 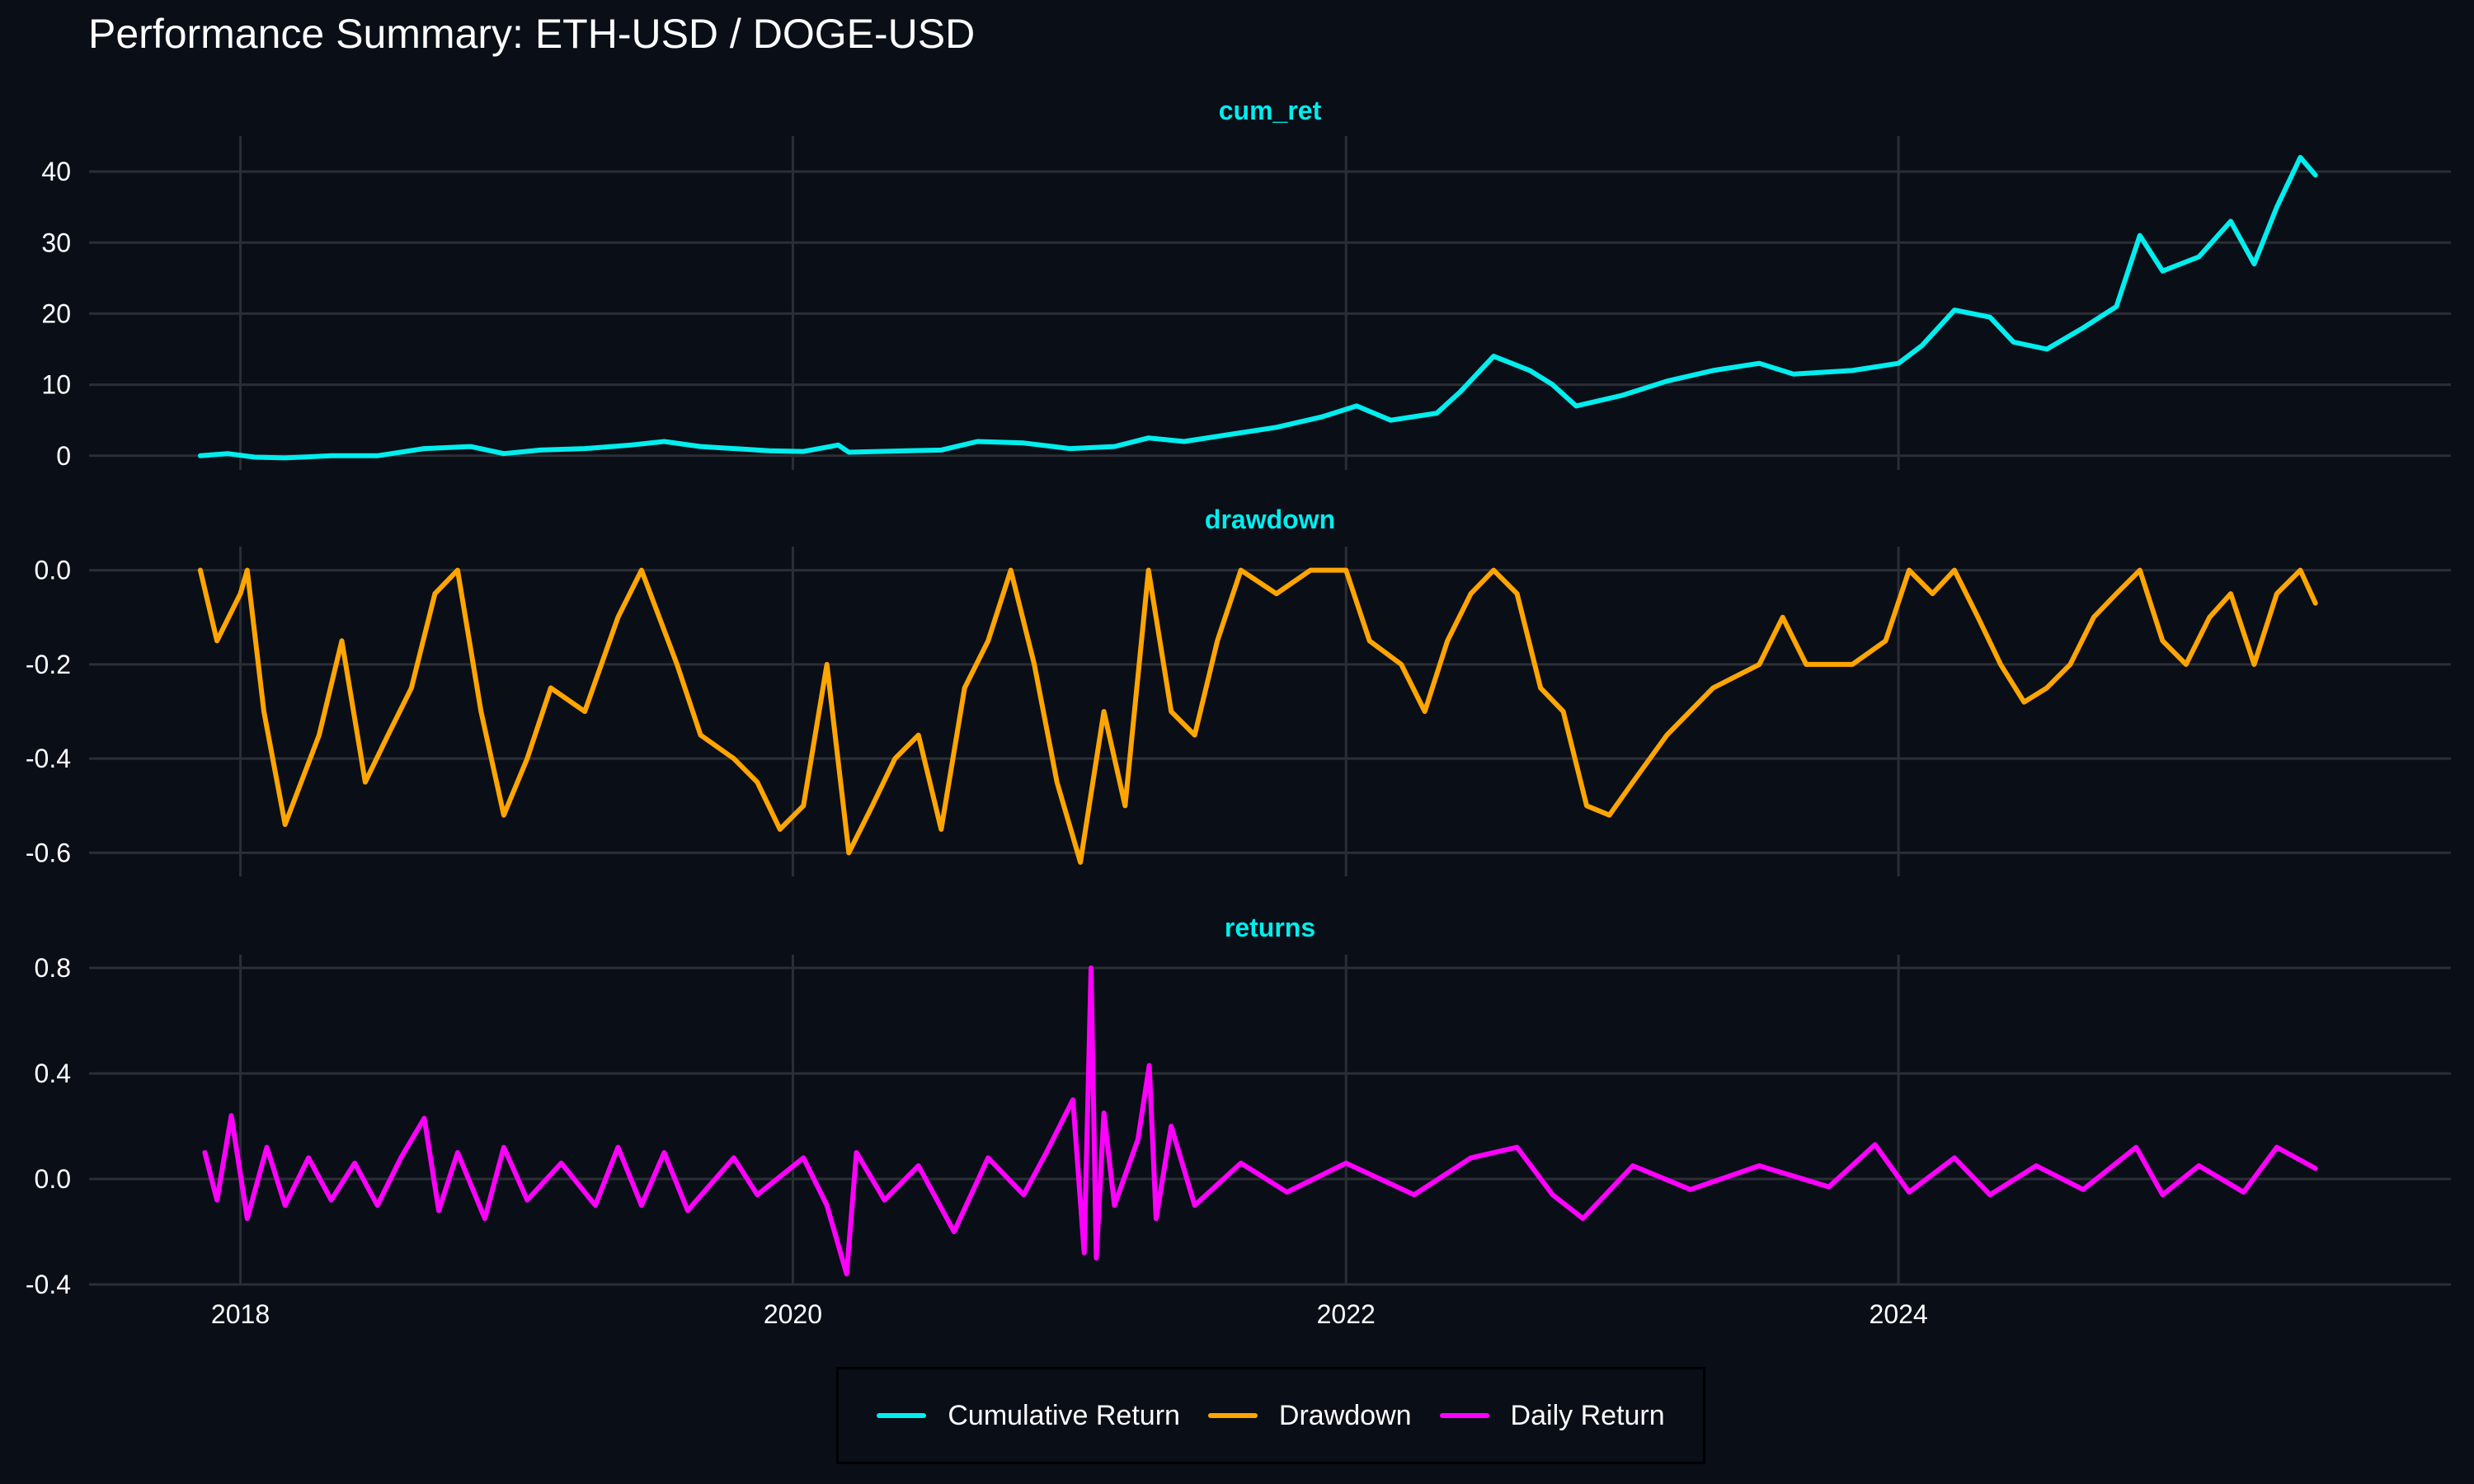 I want to click on legend-item-cumulative-return: Cumulative Return, so click(x=1028, y=1416).